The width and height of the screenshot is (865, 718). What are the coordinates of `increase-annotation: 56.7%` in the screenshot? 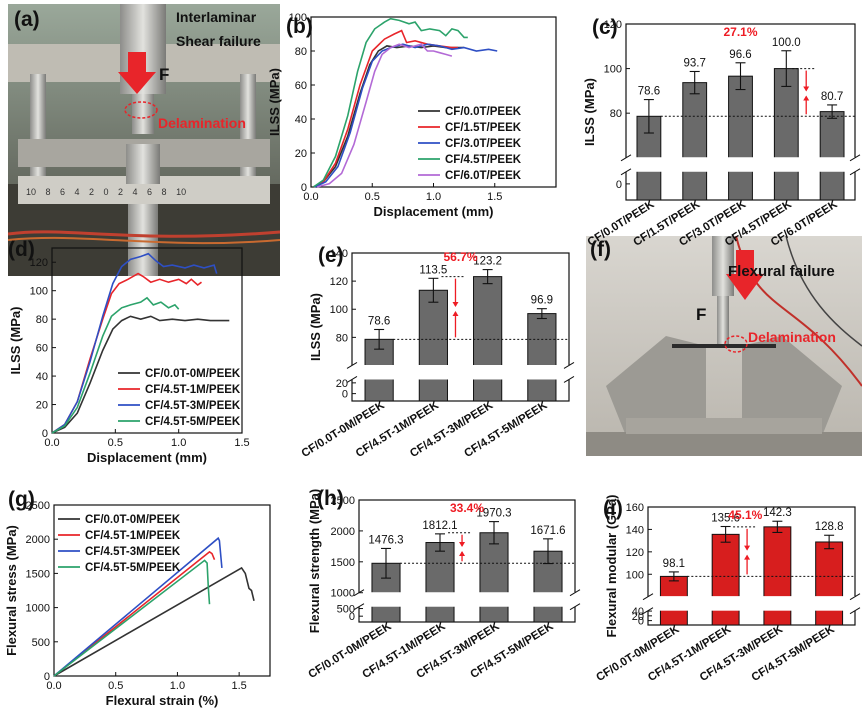 It's located at (460, 257).